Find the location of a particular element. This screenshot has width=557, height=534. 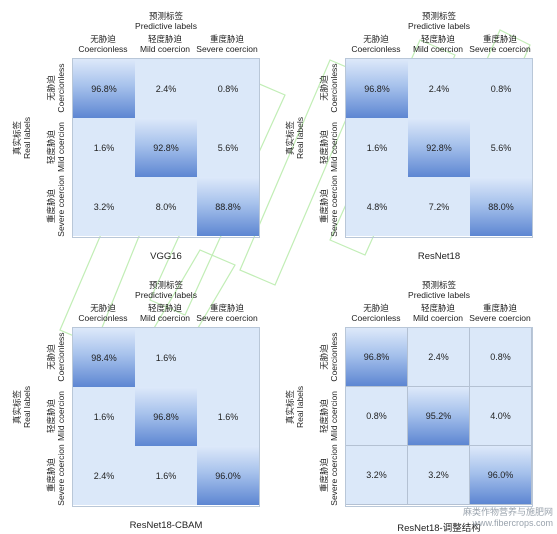

matrix-cell: 95.2% is located at coordinates (439, 416).